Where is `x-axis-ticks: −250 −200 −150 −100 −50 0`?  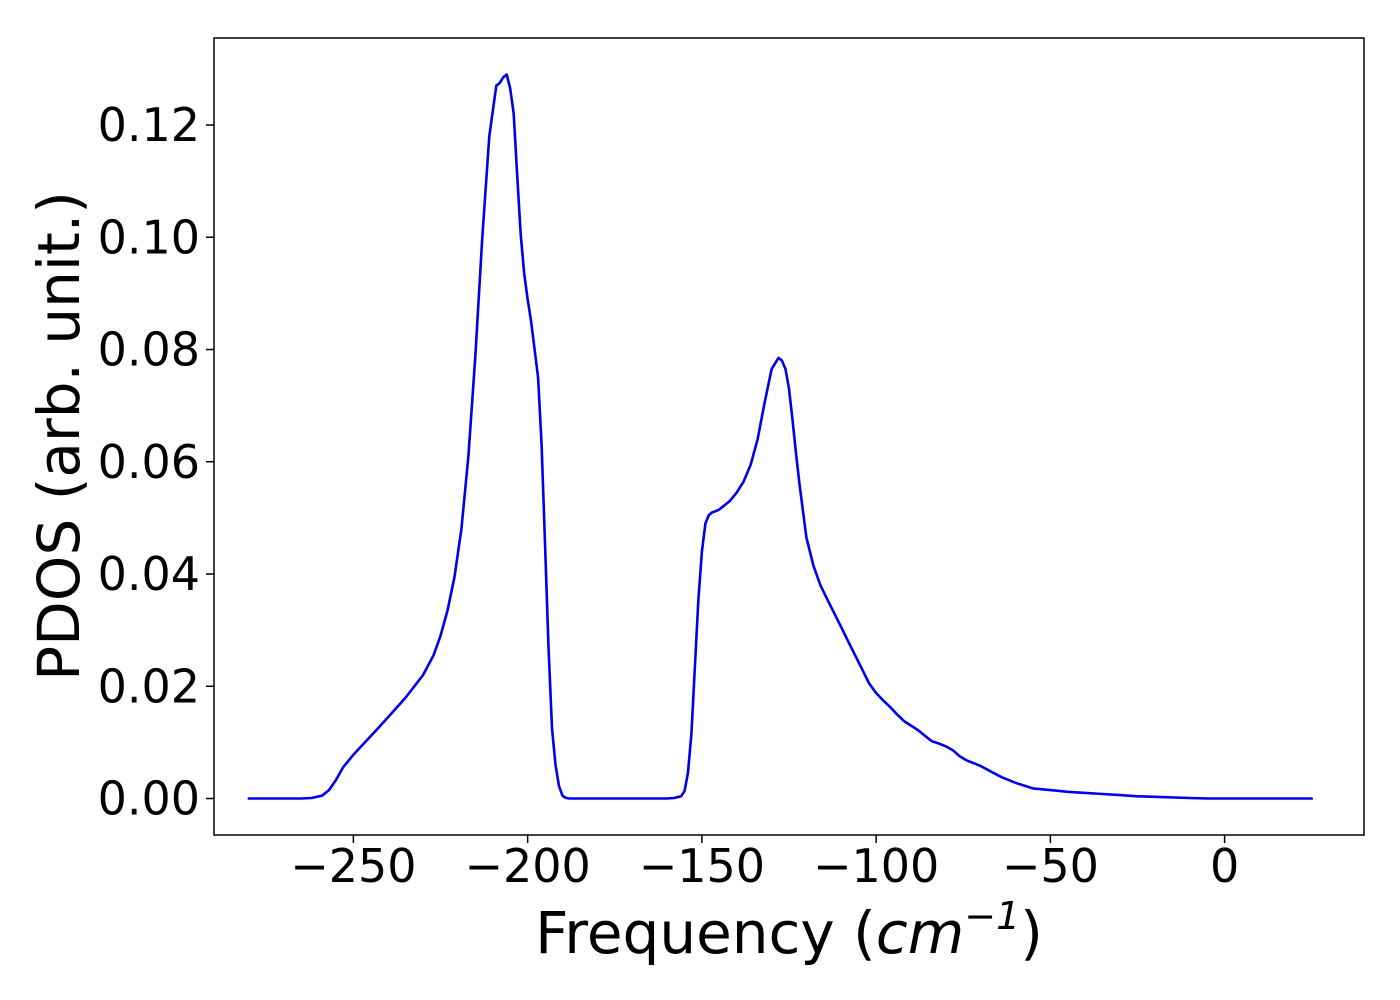 x-axis-ticks: −250 −200 −150 −100 −50 0 is located at coordinates (764, 864).